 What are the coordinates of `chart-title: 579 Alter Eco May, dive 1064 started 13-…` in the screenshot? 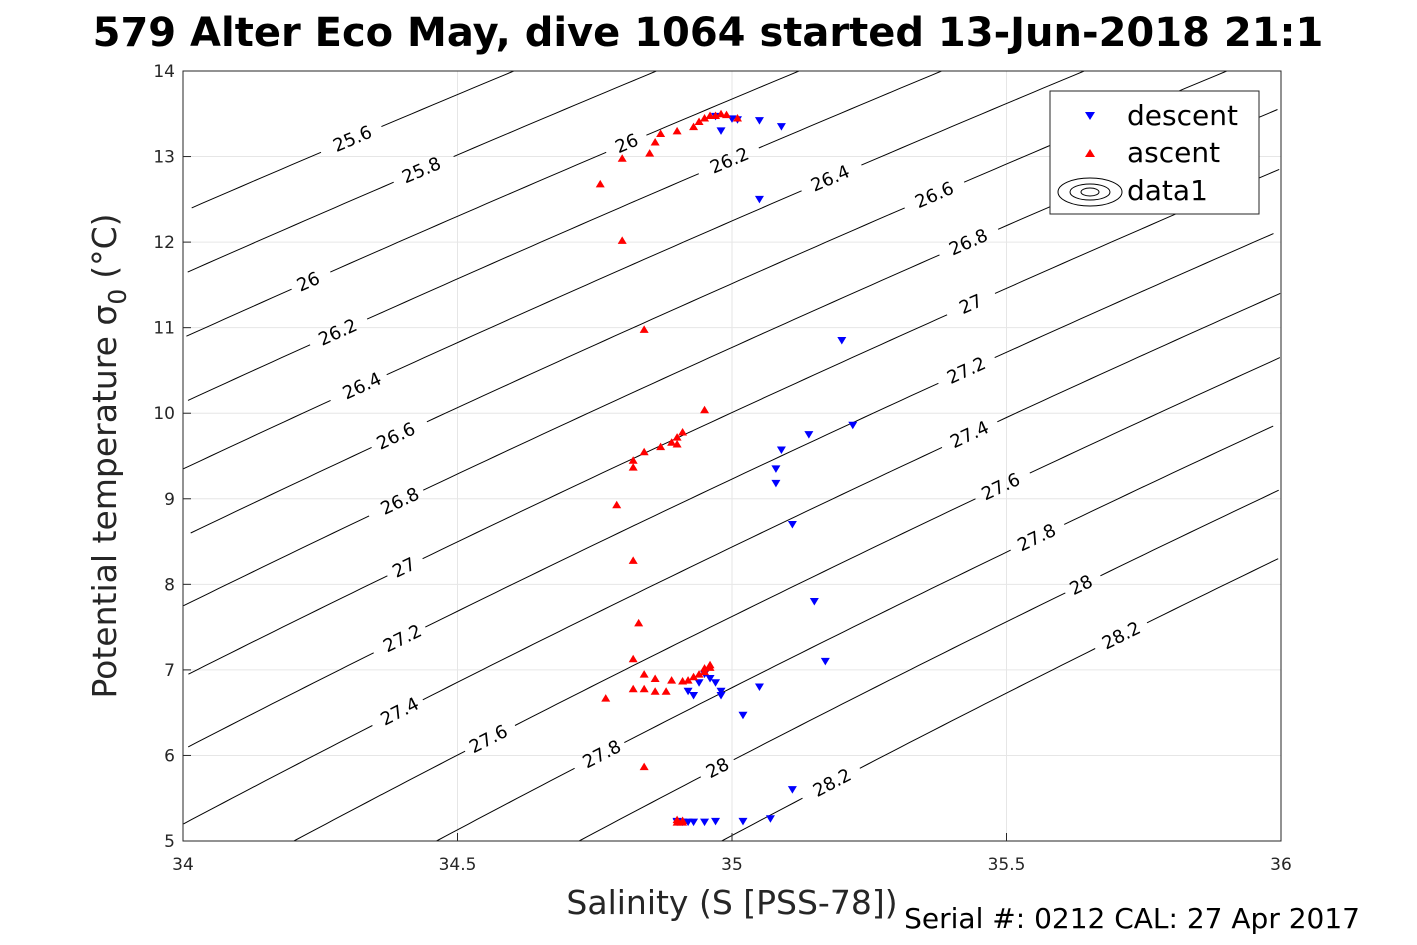 It's located at (708, 33).